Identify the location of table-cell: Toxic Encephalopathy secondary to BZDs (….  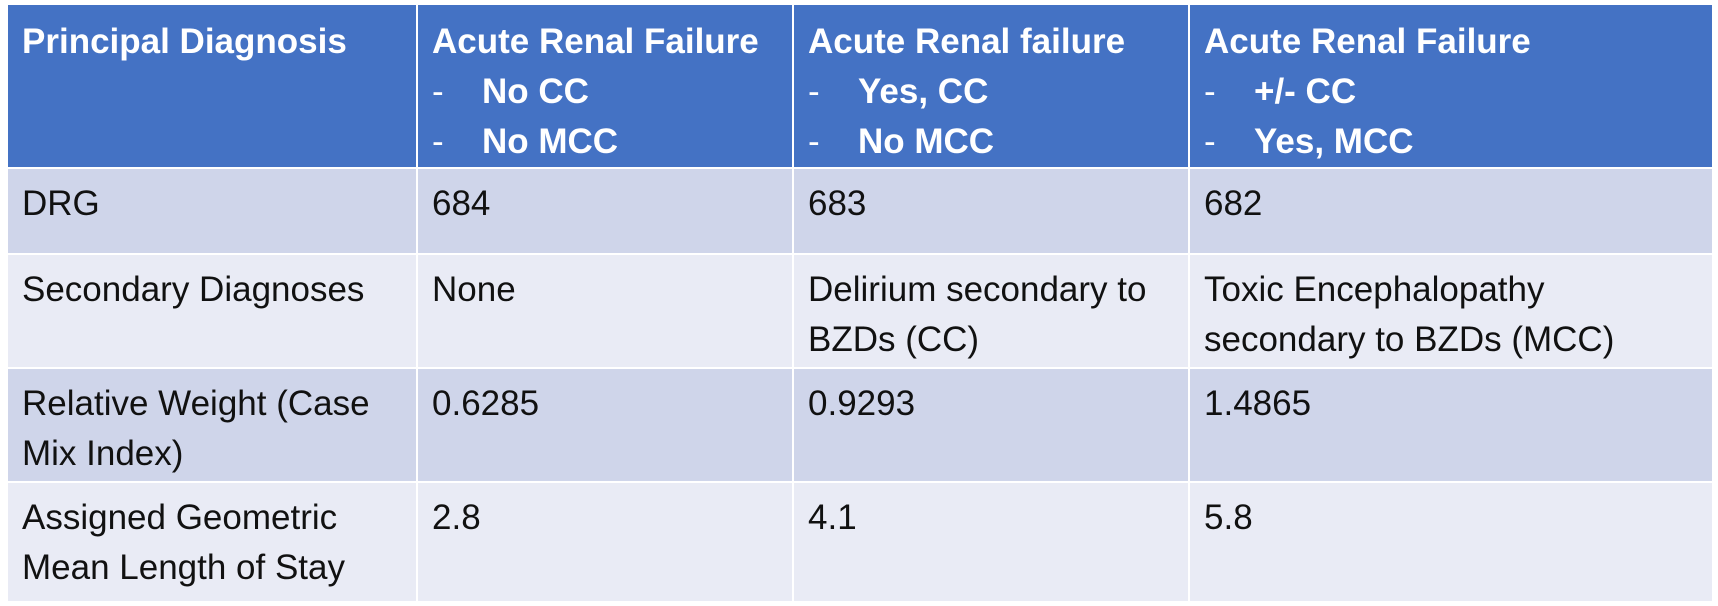
(1451, 311).